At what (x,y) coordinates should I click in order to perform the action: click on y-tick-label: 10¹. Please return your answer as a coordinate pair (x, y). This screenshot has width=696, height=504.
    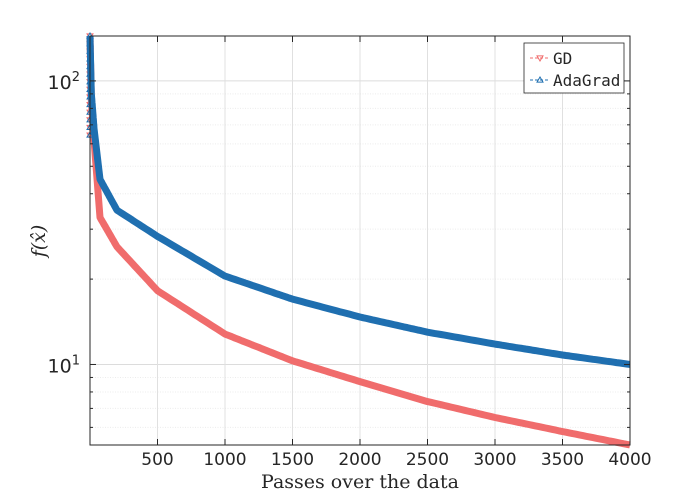
    Looking at the image, I should click on (64, 365).